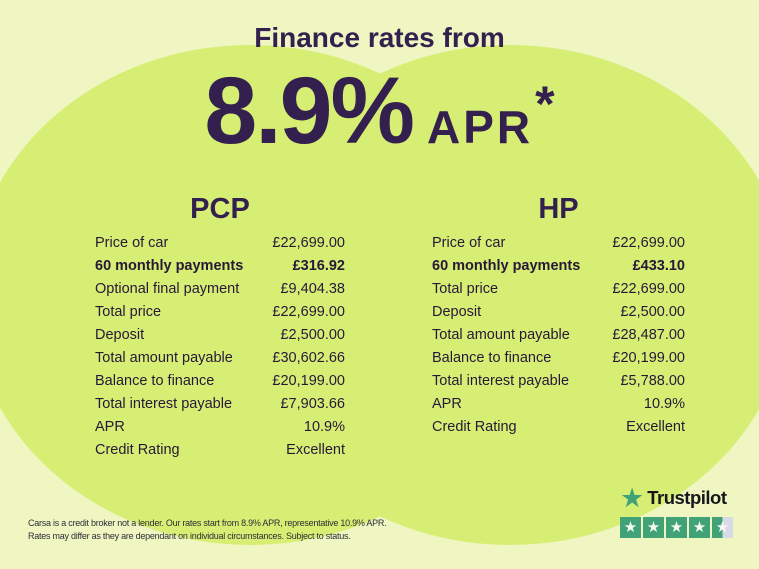  What do you see at coordinates (648, 335) in the screenshot?
I see `row-value: £28,487.00` at bounding box center [648, 335].